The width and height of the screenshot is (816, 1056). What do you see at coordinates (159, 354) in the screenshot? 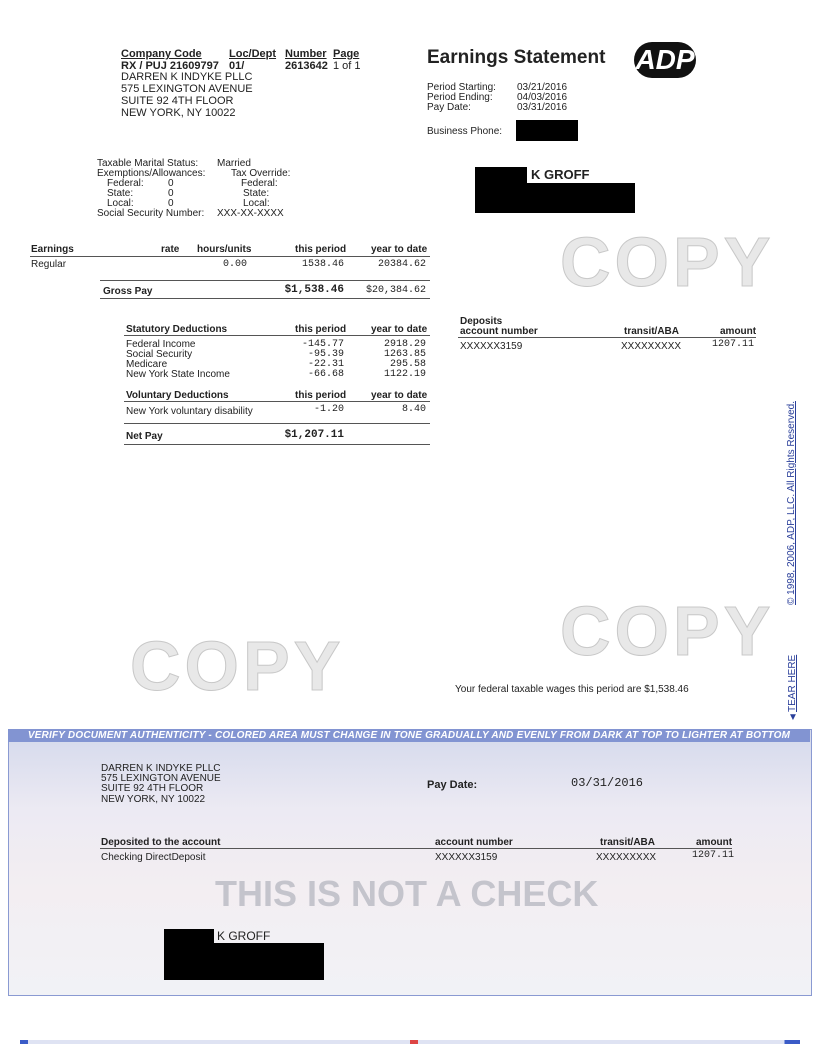
I see `deduction-label: Social Security` at bounding box center [159, 354].